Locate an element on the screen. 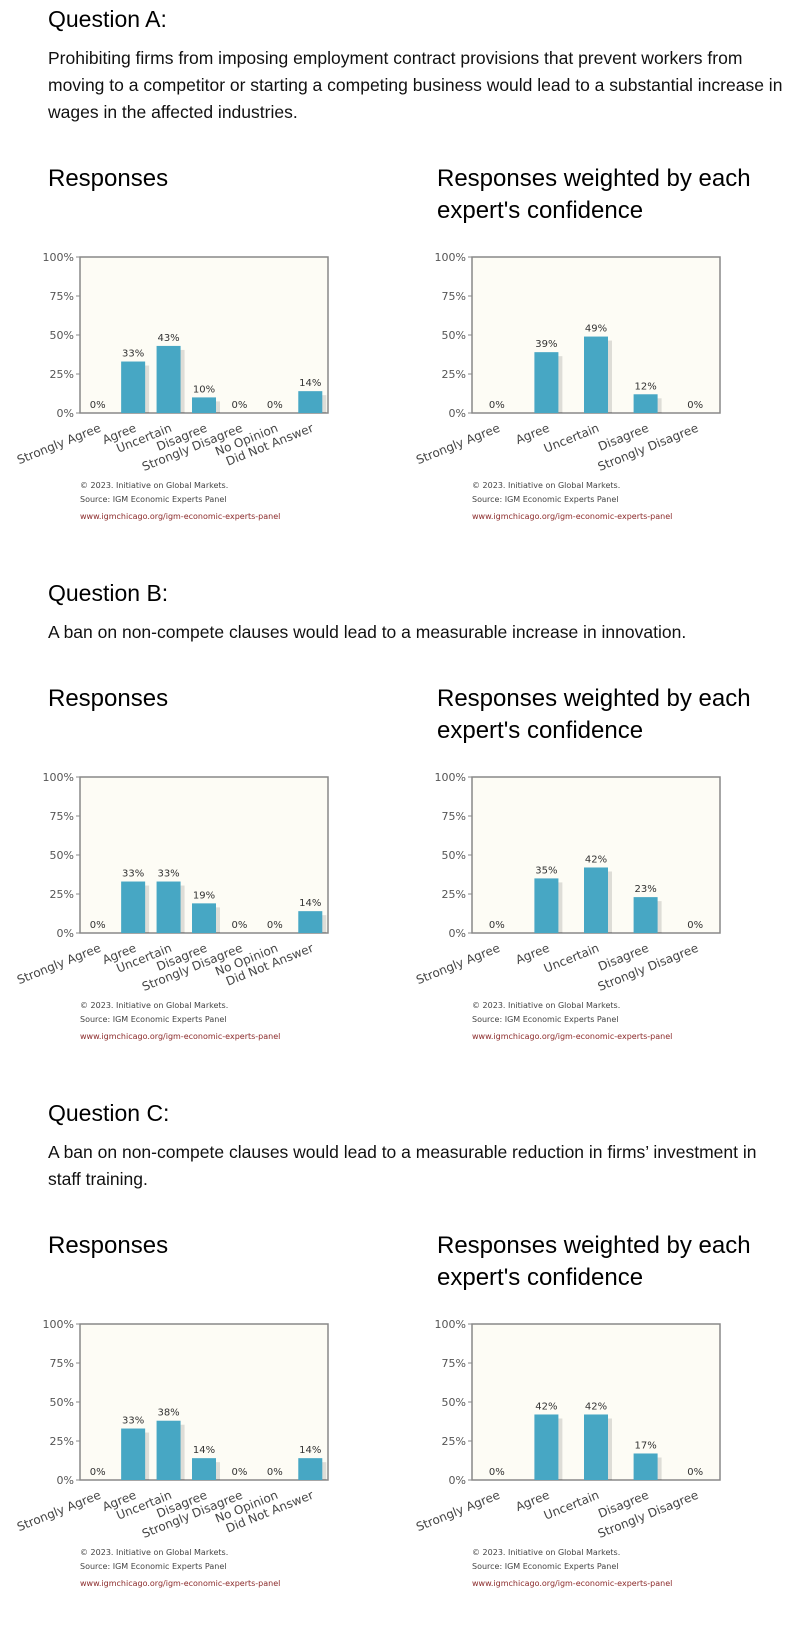 The image size is (807, 1631). value-label: 35% is located at coordinates (546, 870).